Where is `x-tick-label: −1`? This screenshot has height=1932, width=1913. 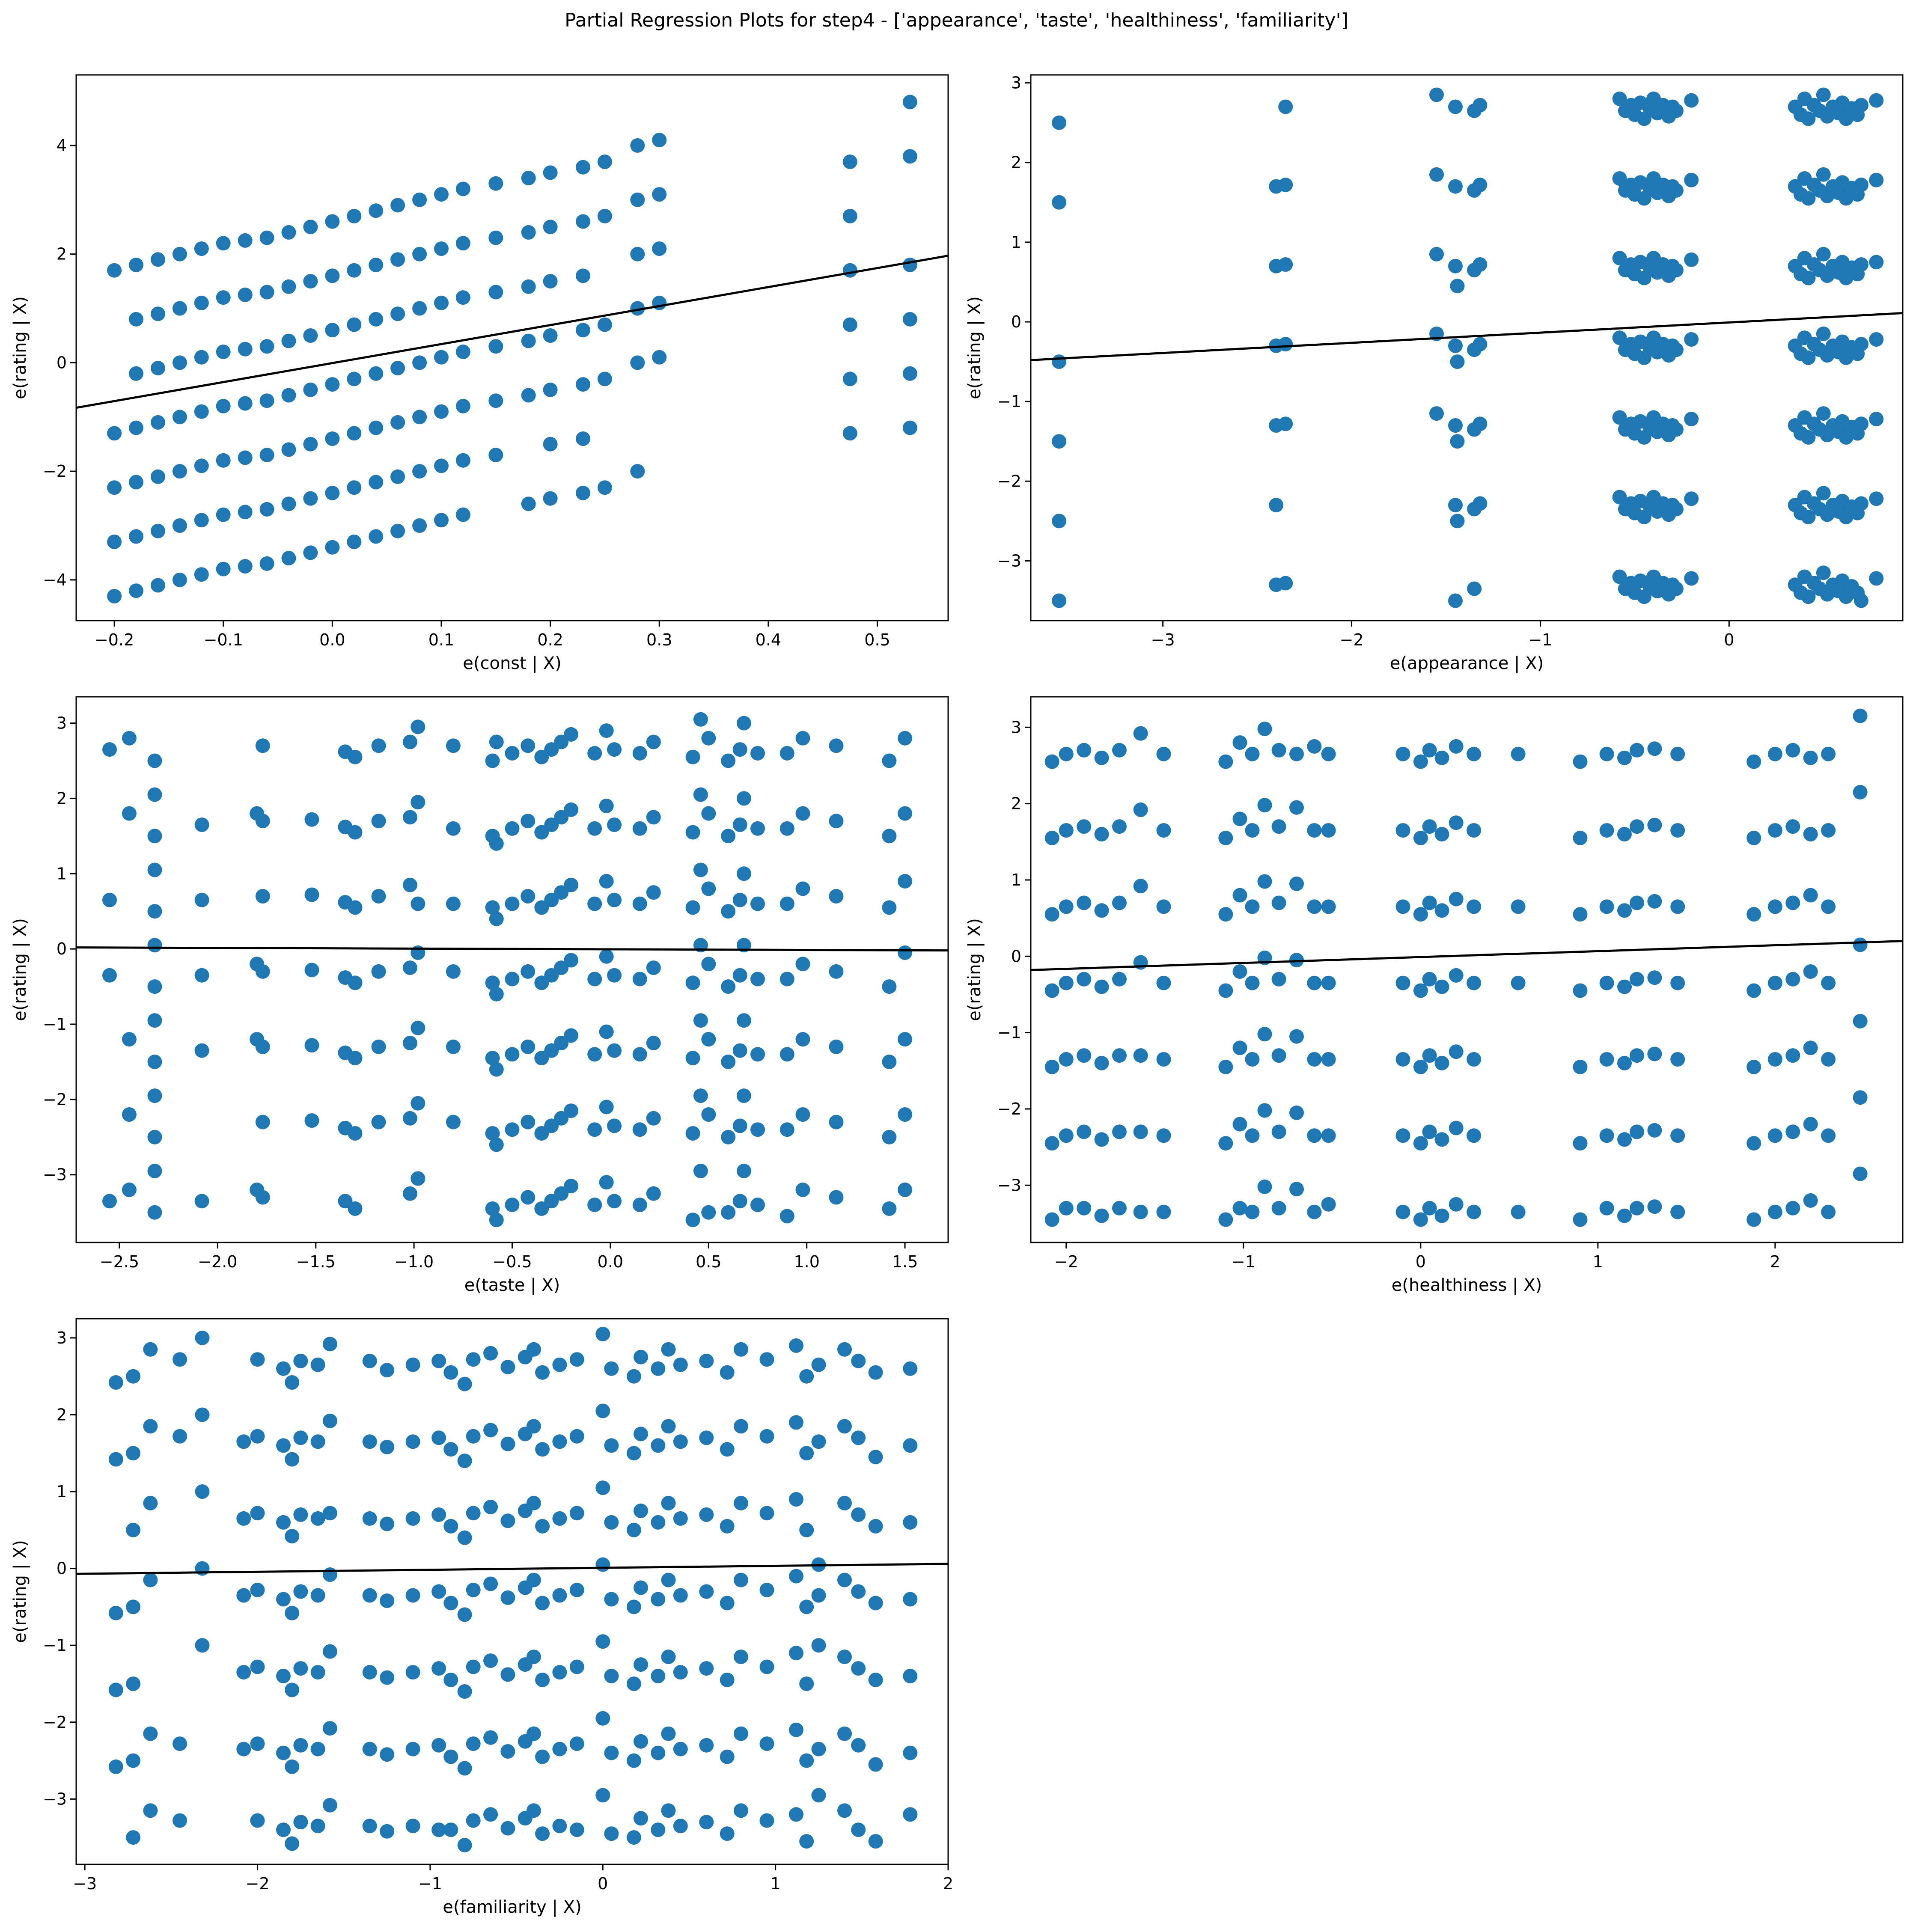
x-tick-label: −1 is located at coordinates (430, 1883).